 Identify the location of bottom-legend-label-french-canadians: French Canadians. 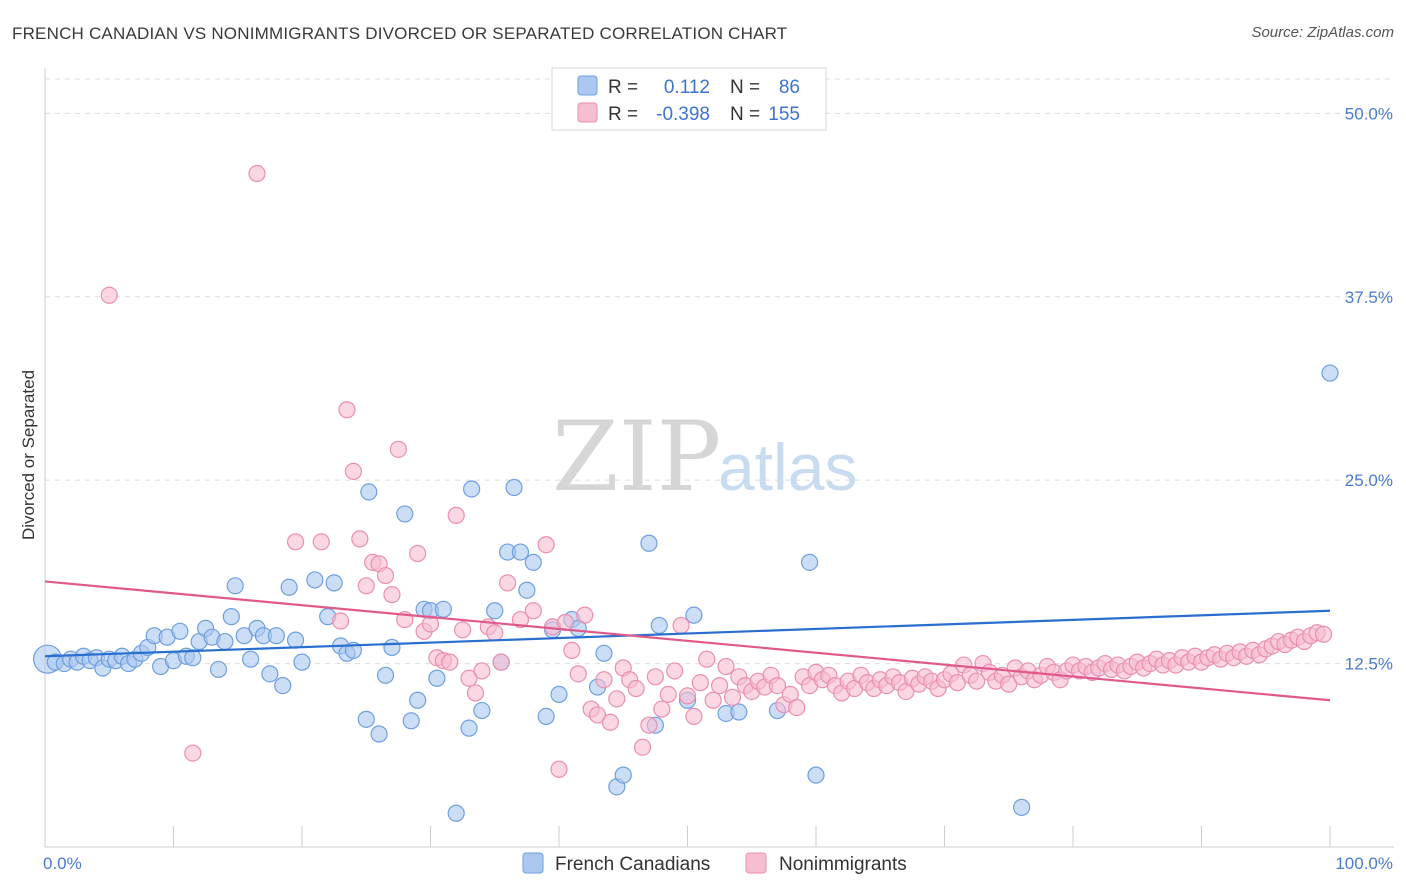
(632, 864).